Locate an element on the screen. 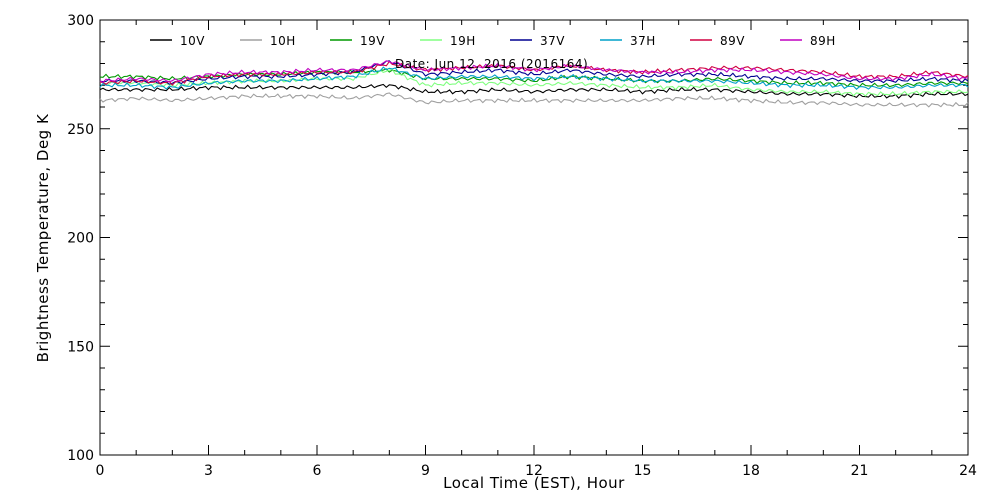  legend-label-37h: 37H is located at coordinates (643, 41).